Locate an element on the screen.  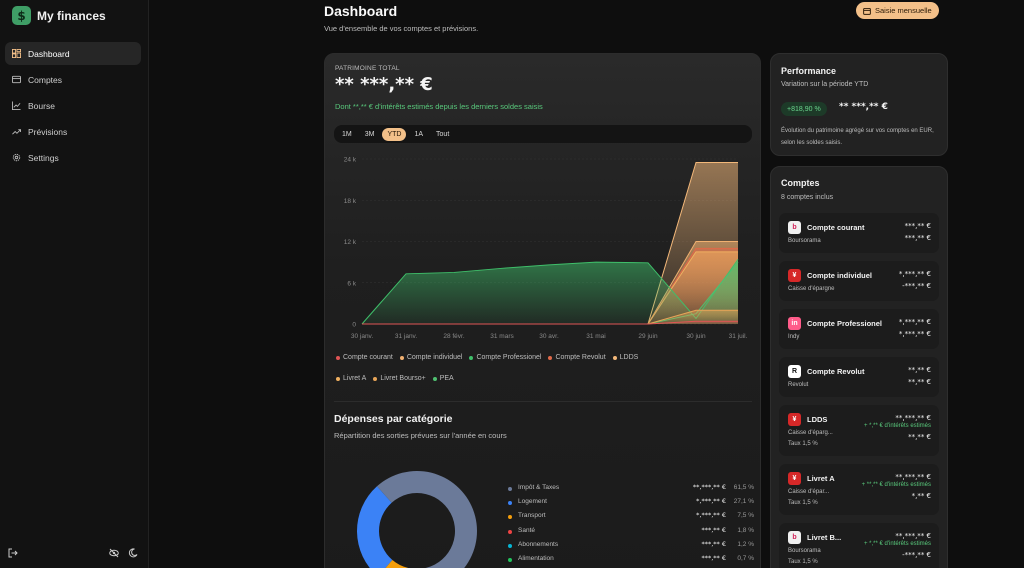
category-name: Transport is located at coordinates (532, 516).